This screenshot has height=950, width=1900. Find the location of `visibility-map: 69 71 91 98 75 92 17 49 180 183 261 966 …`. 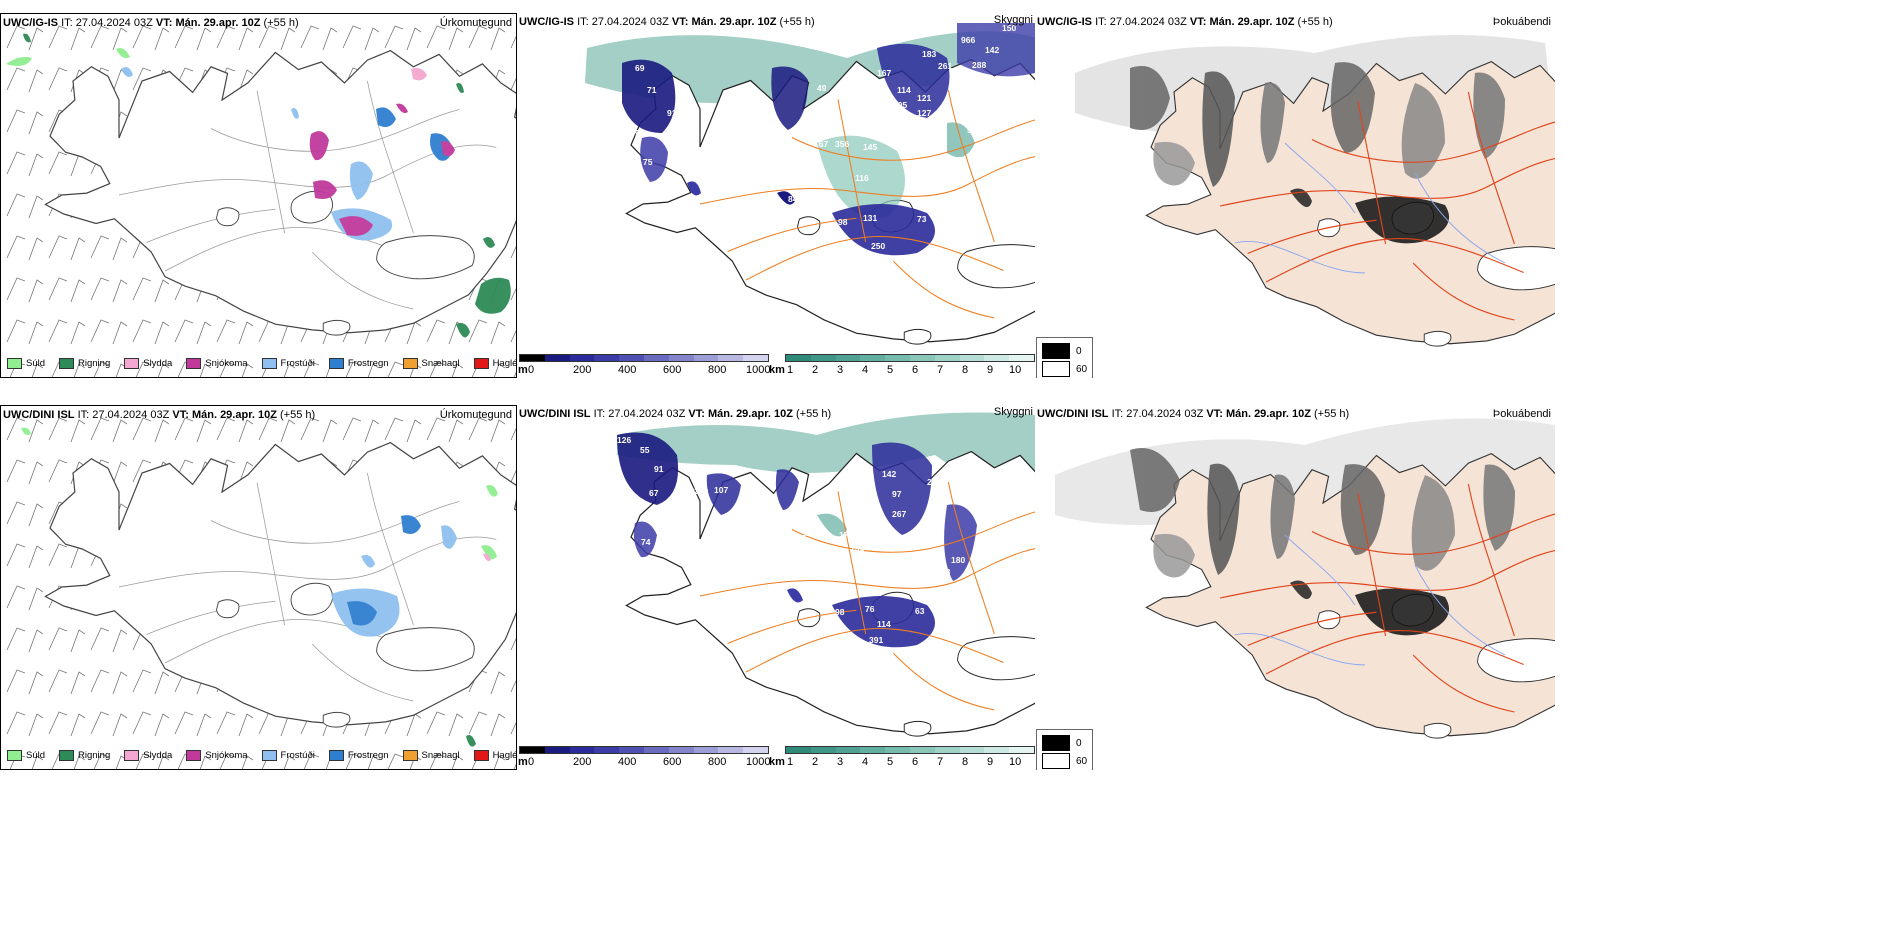

visibility-map: 69 71 91 98 75 92 17 49 180 183 261 966 … is located at coordinates (810, 184).